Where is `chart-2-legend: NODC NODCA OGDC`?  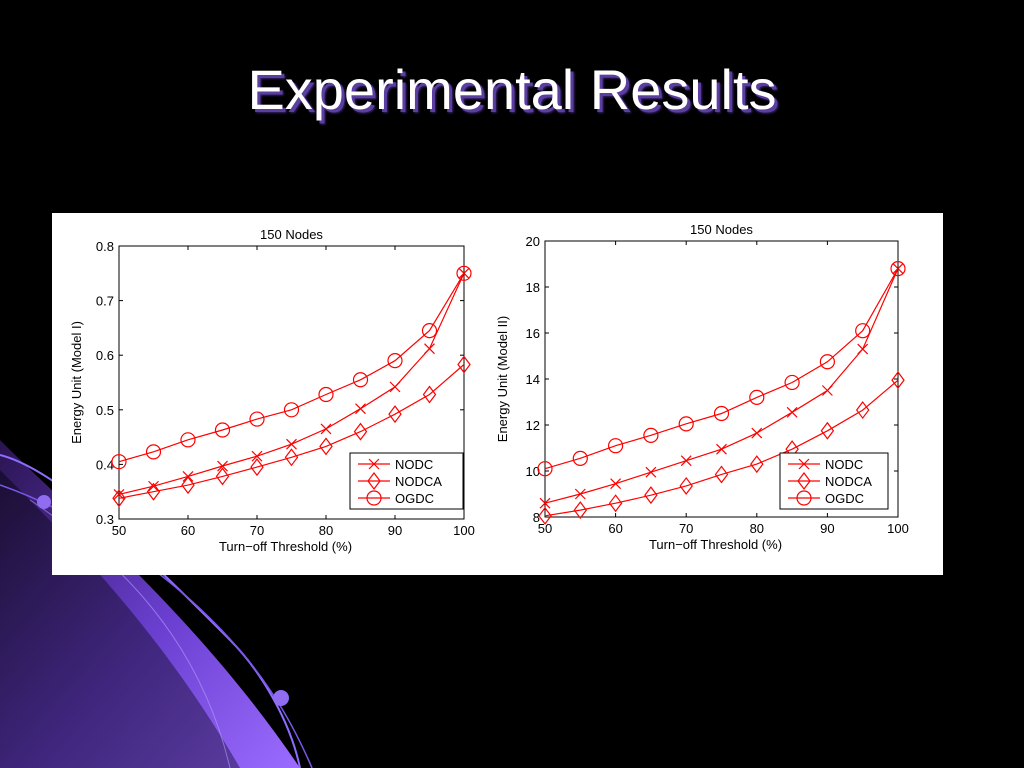
chart-2-legend: NODC NODCA OGDC is located at coordinates (834, 481).